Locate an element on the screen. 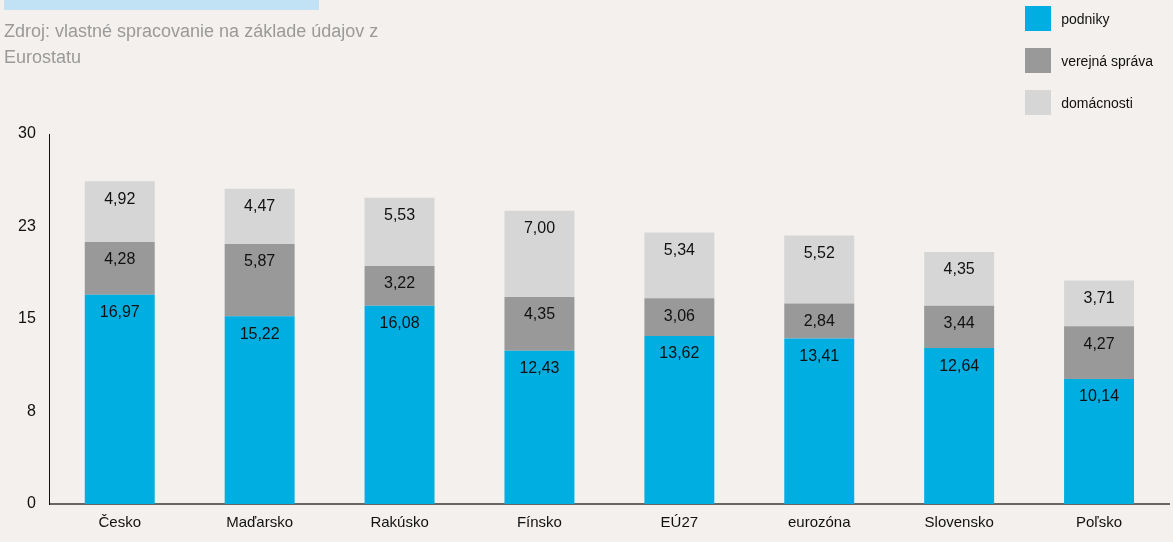 This screenshot has height=542, width=1173. data-label: 12,64 is located at coordinates (959, 365).